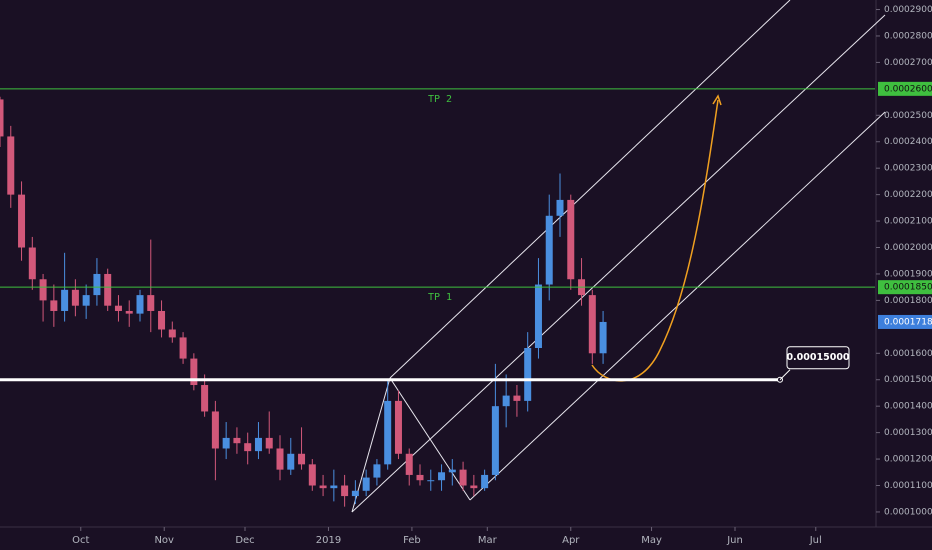 This screenshot has height=550, width=932. Describe the element at coordinates (440, 297) in the screenshot. I see `target-name: TP 1` at that location.